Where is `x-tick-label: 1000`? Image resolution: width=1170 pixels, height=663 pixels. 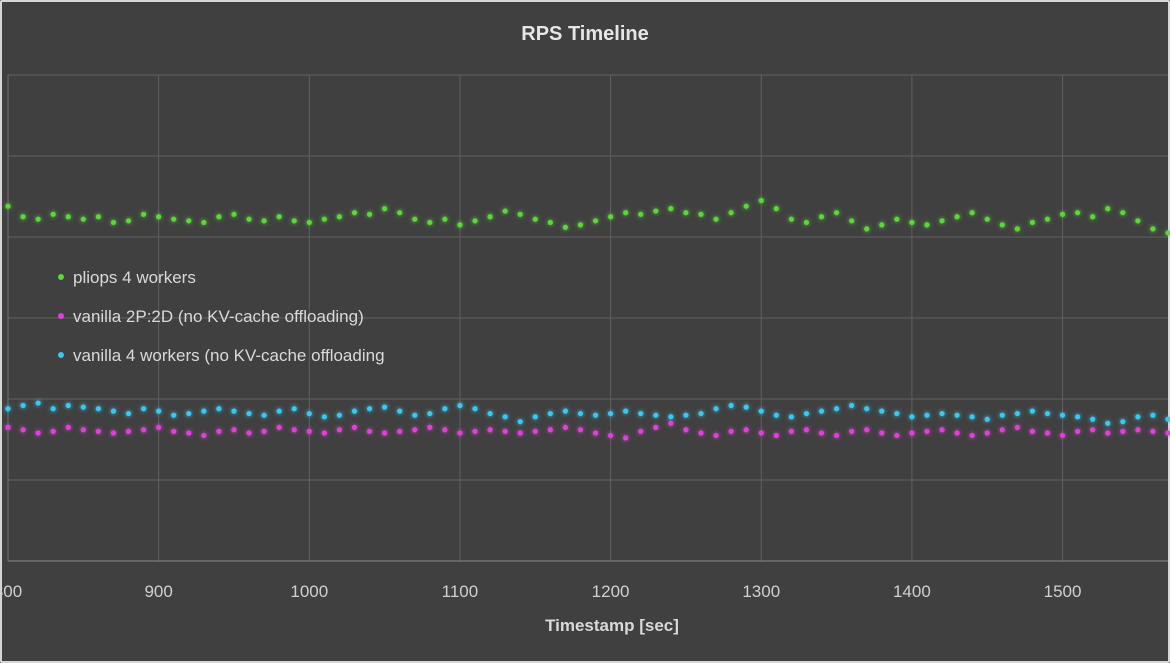 x-tick-label: 1000 is located at coordinates (309, 591).